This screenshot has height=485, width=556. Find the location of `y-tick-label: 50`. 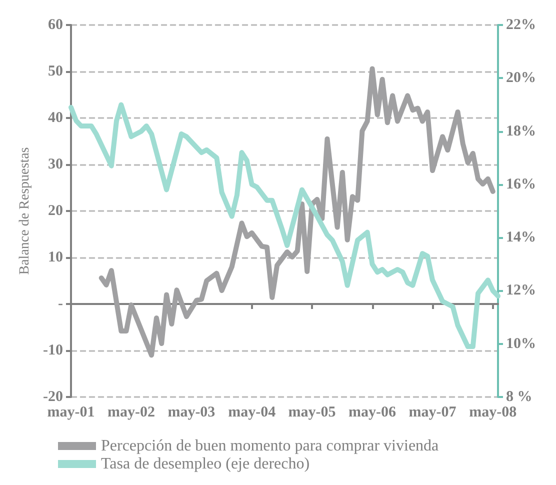

y-tick-label: 50 is located at coordinates (55, 72).